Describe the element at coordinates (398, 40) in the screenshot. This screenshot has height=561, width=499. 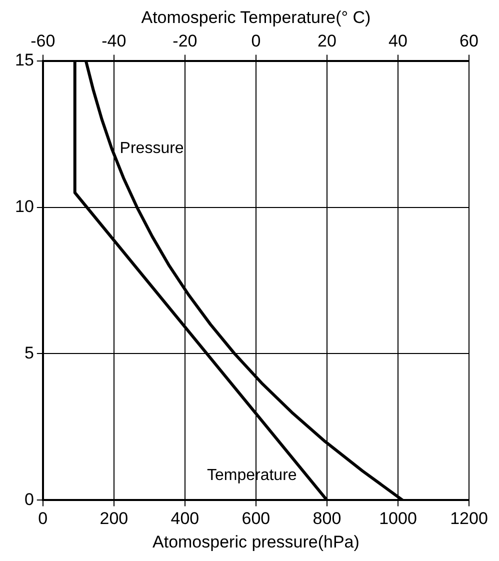
I see `x2-tick-label: 40` at that location.